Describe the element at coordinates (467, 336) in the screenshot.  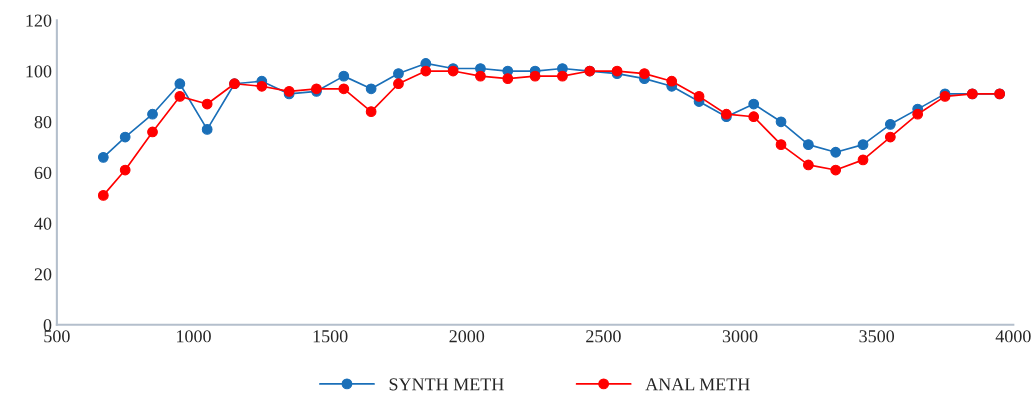
I see `x-tick-label: 2000` at that location.